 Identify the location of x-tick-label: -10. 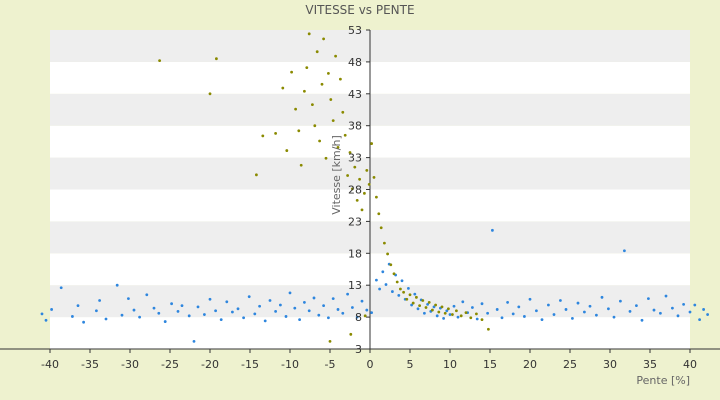
(290, 364).